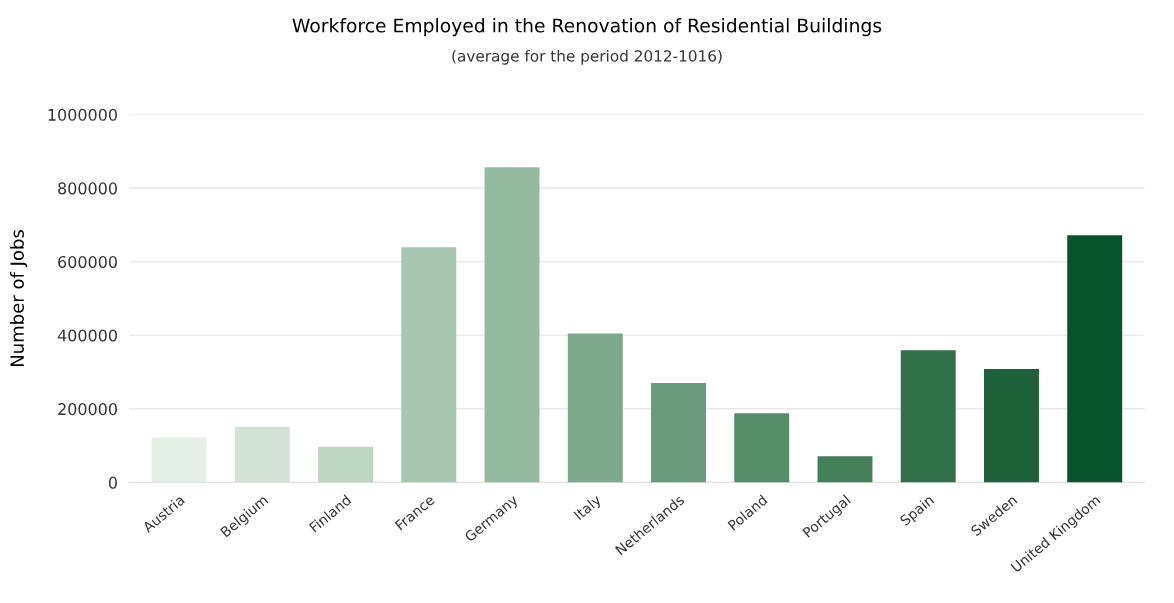 Image resolution: width=1174 pixels, height=603 pixels. I want to click on y-tick-label: 1000000, so click(82, 114).